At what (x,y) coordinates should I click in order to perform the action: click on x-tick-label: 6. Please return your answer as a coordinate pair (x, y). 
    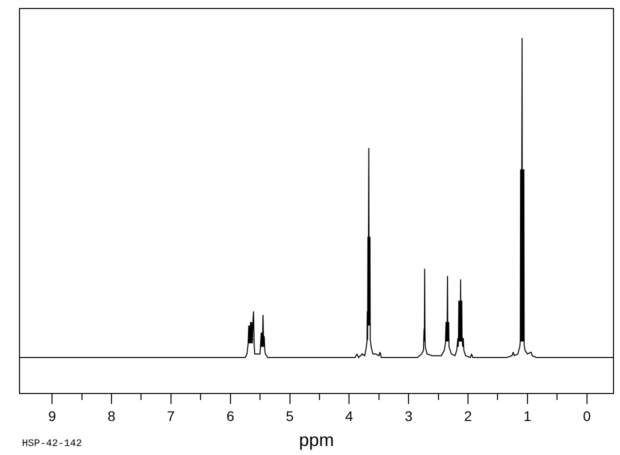
    Looking at the image, I should click on (230, 416).